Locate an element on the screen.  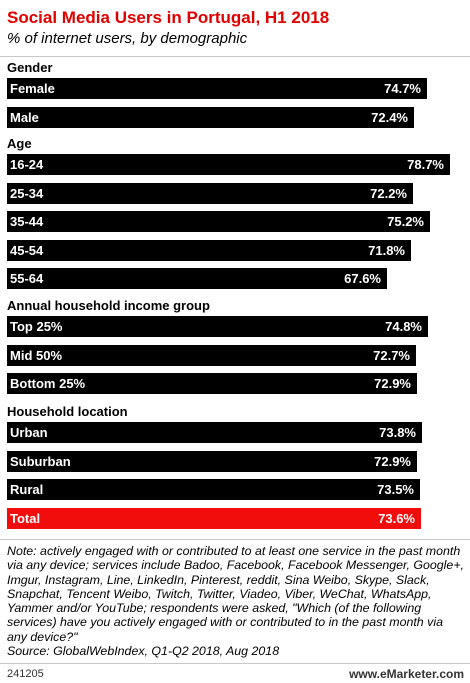
bar-label: Rural is located at coordinates (27, 489).